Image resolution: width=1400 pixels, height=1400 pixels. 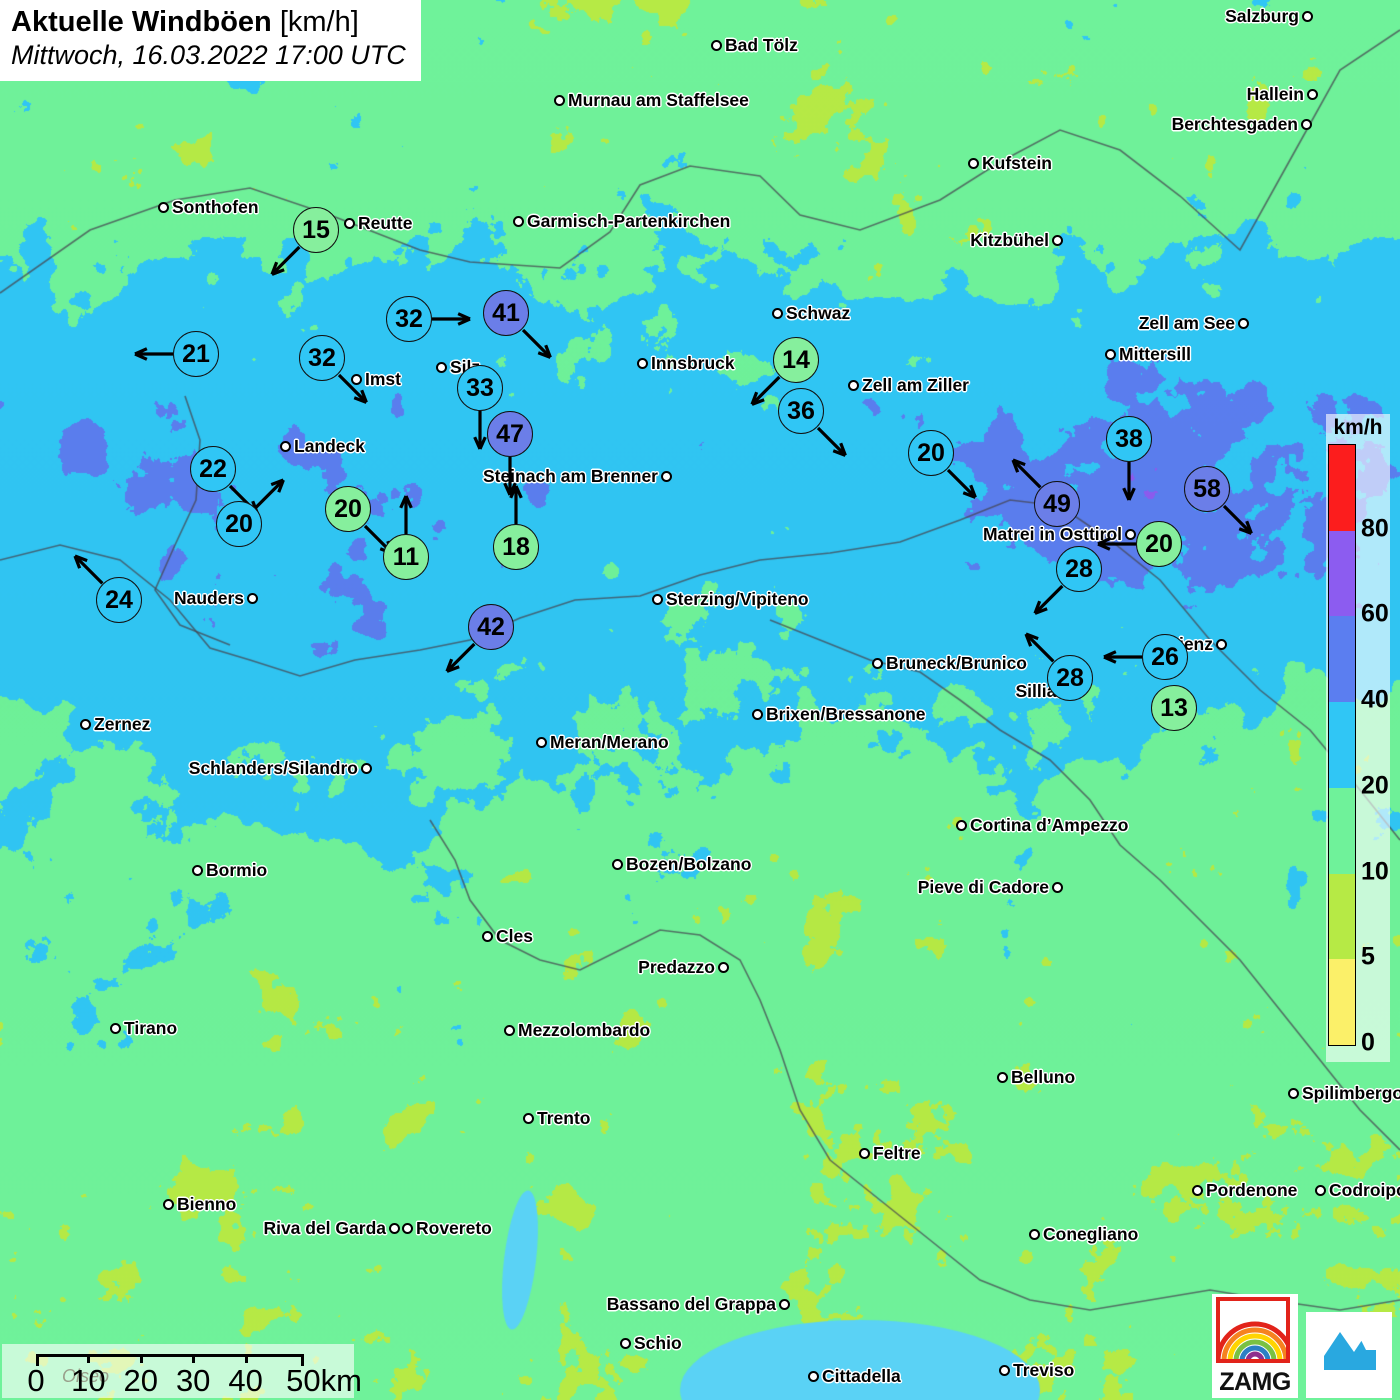 I want to click on mountain-cloud-logo, so click(x=1349, y=1355).